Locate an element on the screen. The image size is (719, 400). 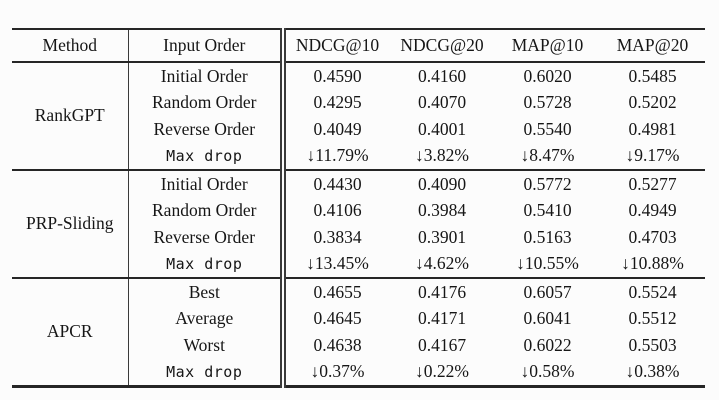
metric-drop-value: ↓10.55% is located at coordinates (547, 263).